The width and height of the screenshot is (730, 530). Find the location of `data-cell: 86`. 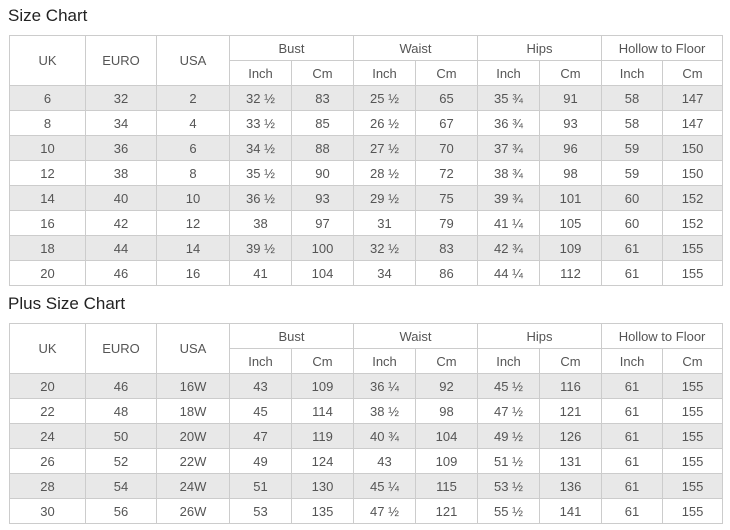

data-cell: 86 is located at coordinates (447, 273).